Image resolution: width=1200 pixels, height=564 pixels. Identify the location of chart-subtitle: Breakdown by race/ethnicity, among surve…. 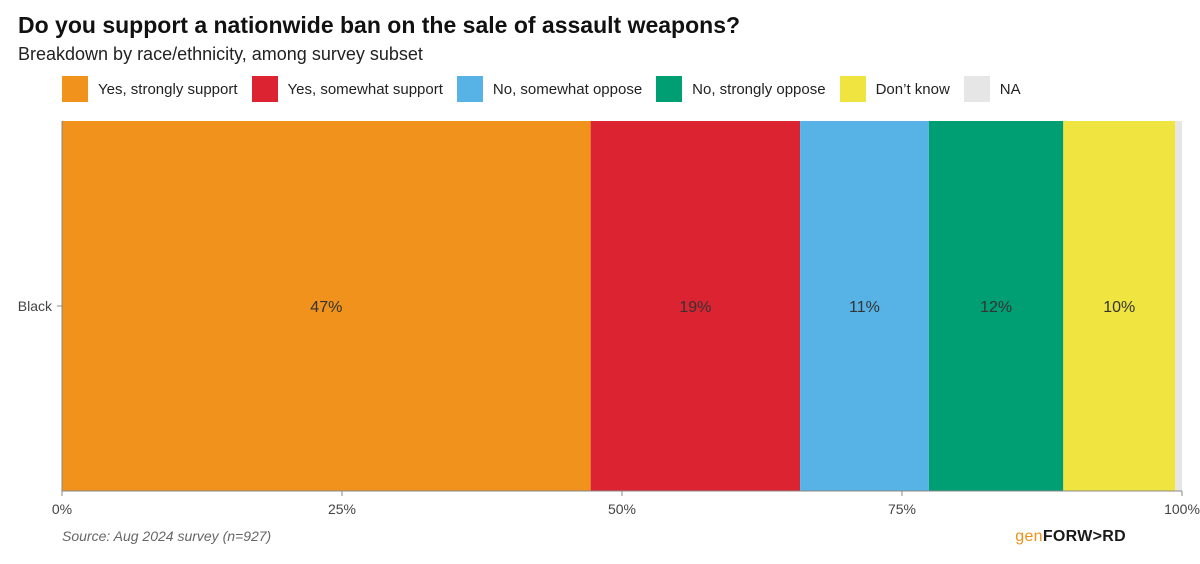
(220, 54).